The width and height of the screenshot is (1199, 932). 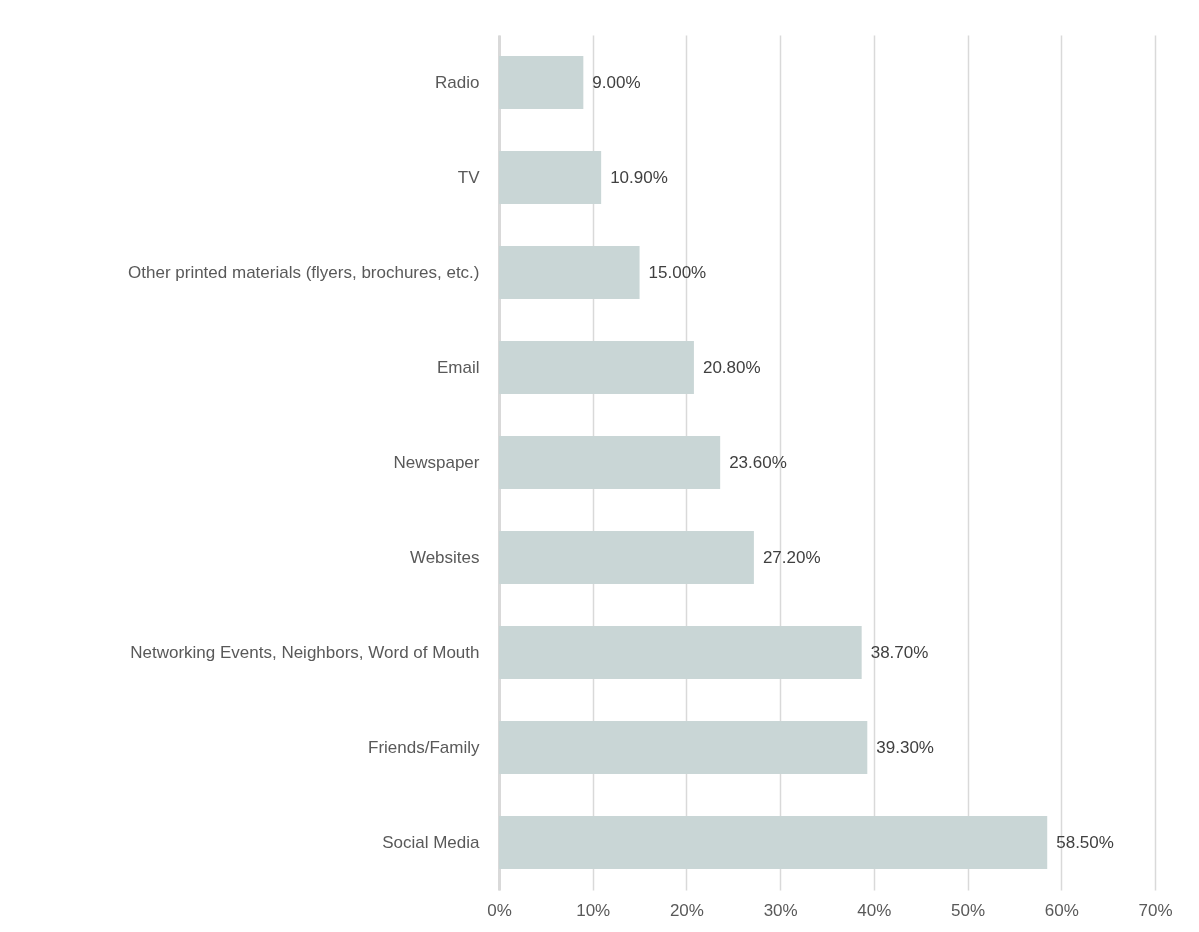 What do you see at coordinates (305, 652) in the screenshot?
I see `y-tick-label: Networking Events, Neighbors, Word of Mouth` at bounding box center [305, 652].